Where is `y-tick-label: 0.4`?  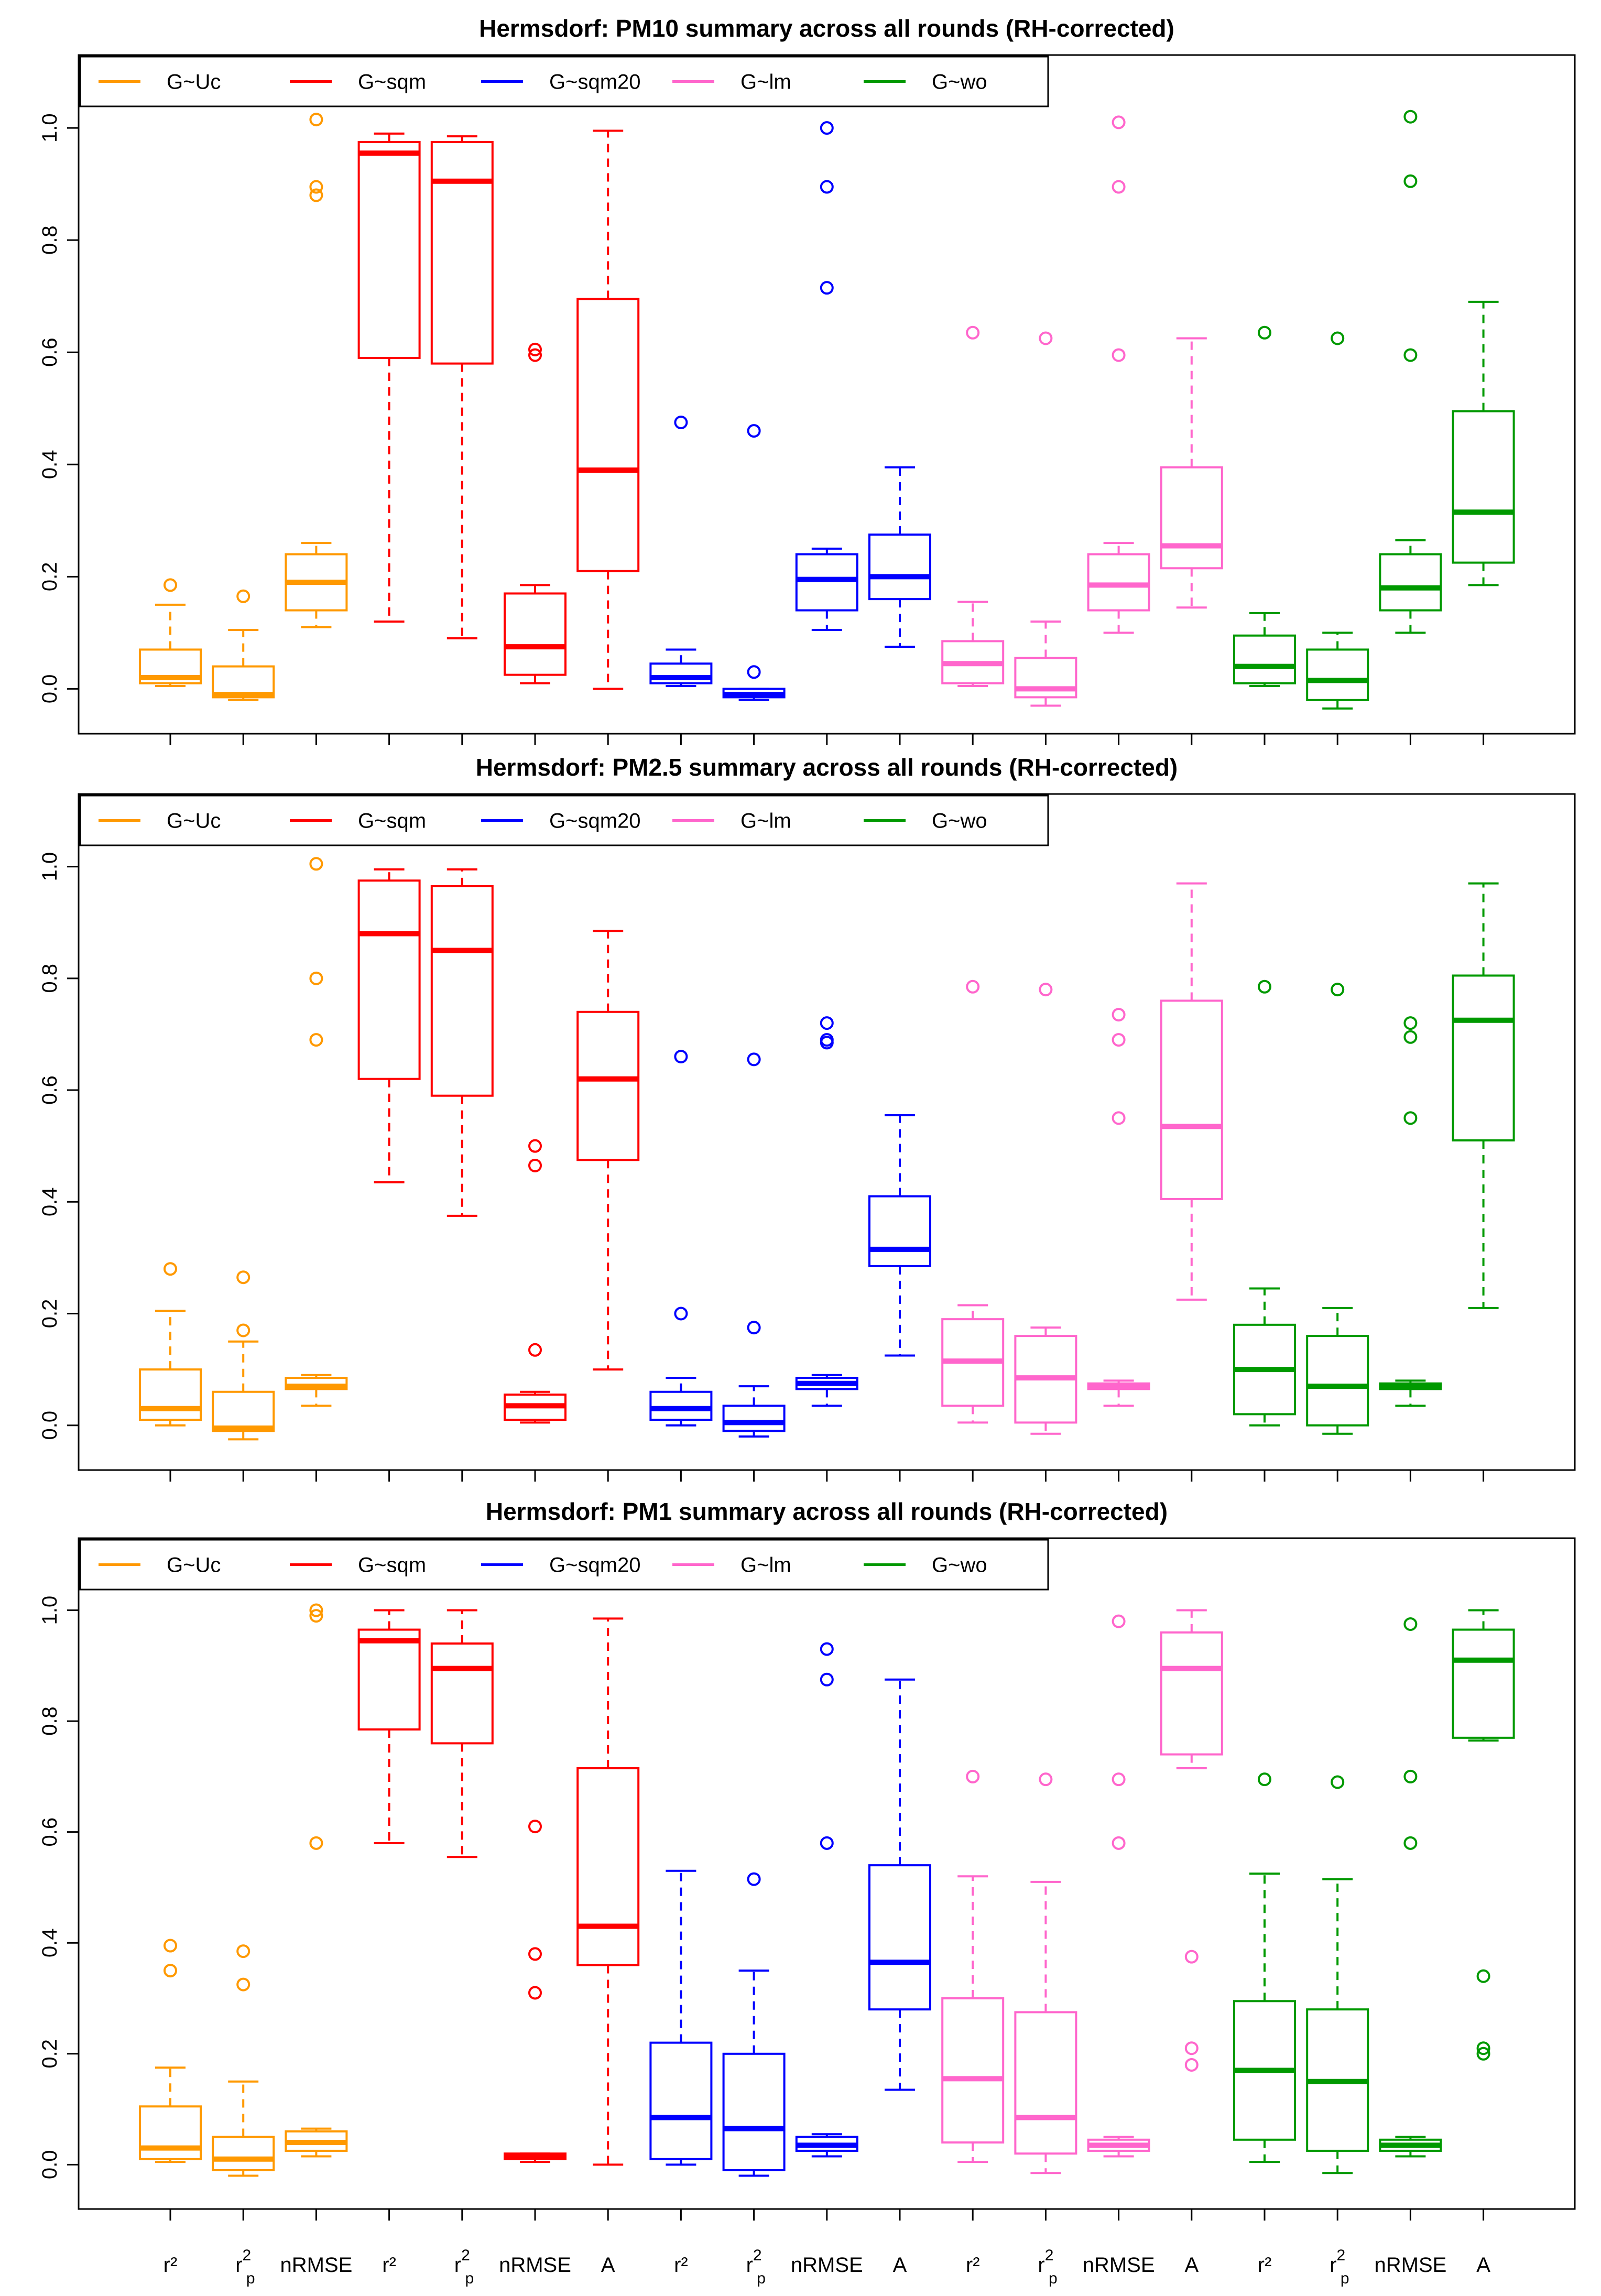
y-tick-label: 0.4 is located at coordinates (49, 1201).